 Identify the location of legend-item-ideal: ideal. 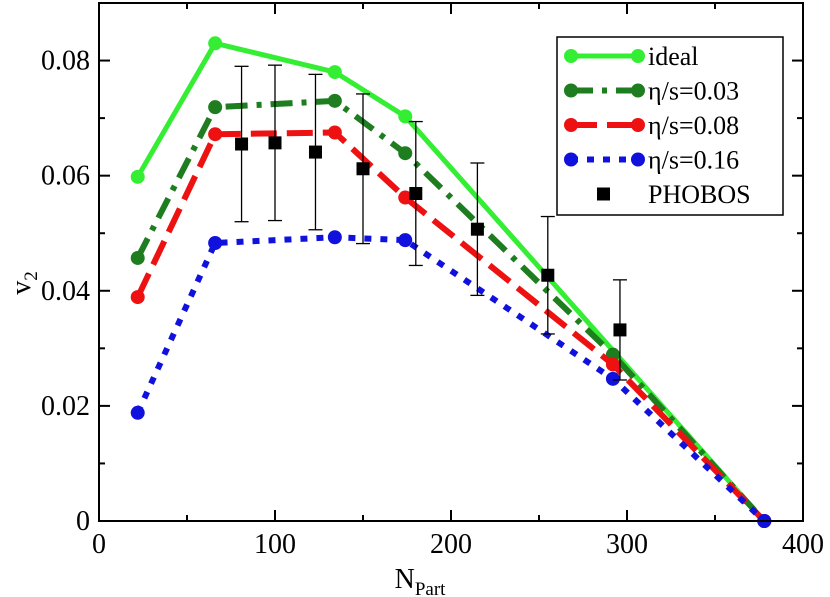
(631, 56).